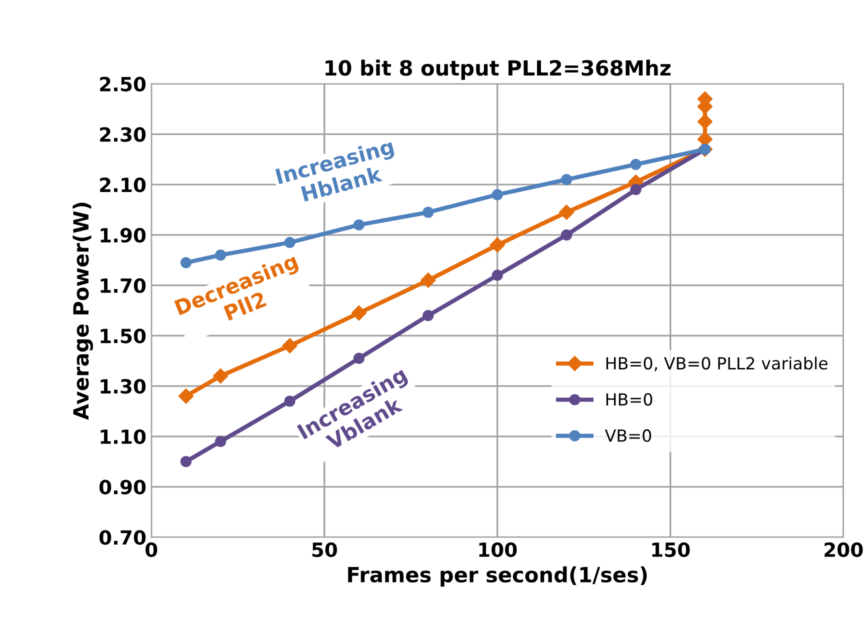 The width and height of the screenshot is (865, 621). Describe the element at coordinates (152, 550) in the screenshot. I see `x-tick-label: 0` at that location.